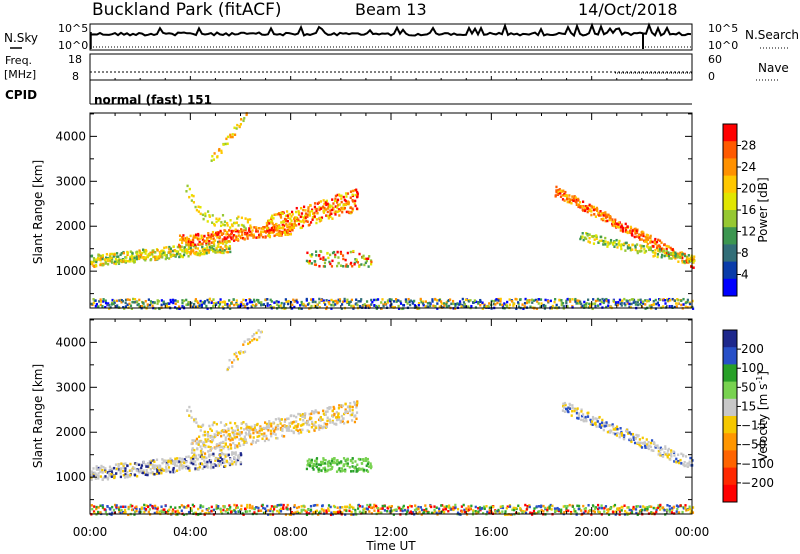 This screenshot has height=554, width=800. What do you see at coordinates (591, 532) in the screenshot?
I see `x-tick-label: 20:00` at bounding box center [591, 532].